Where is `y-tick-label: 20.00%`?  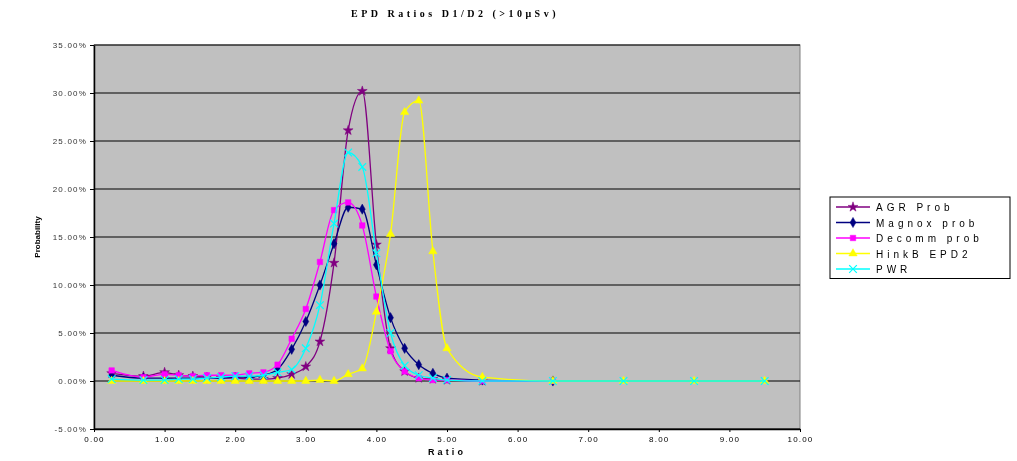
y-tick-label: 20.00% is located at coordinates (69, 190).